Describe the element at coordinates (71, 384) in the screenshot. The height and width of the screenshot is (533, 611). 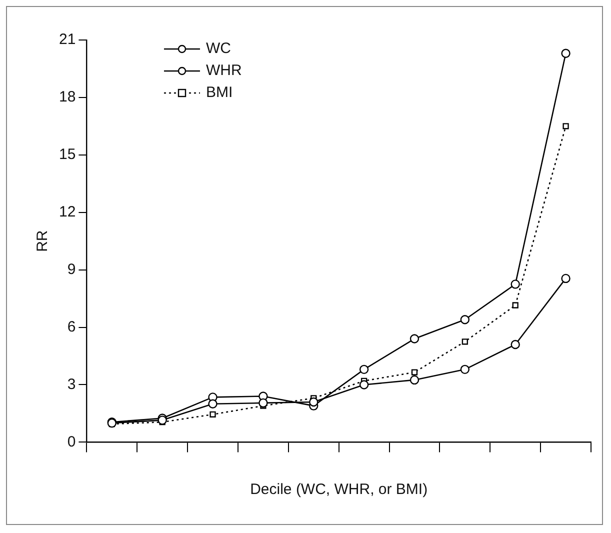
I see `y-tick-label: 3` at that location.